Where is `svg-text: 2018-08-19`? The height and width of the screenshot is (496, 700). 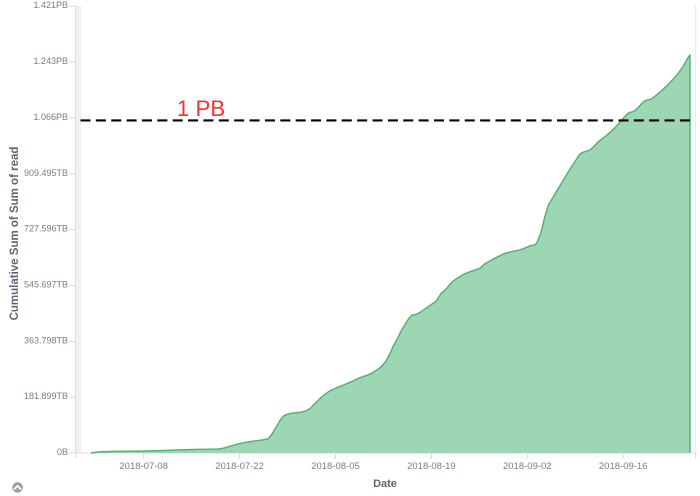
svg-text: 2018-08-19 is located at coordinates (431, 466).